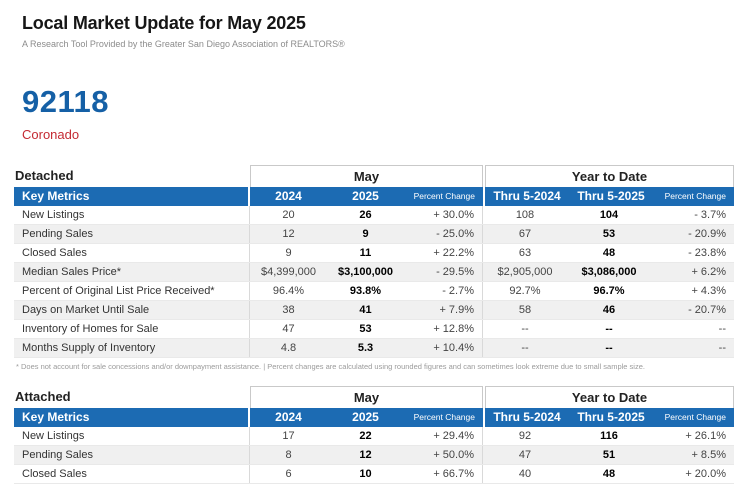  What do you see at coordinates (710, 215) in the screenshot?
I see `cell-ytd-change: - 3.7%` at bounding box center [710, 215].